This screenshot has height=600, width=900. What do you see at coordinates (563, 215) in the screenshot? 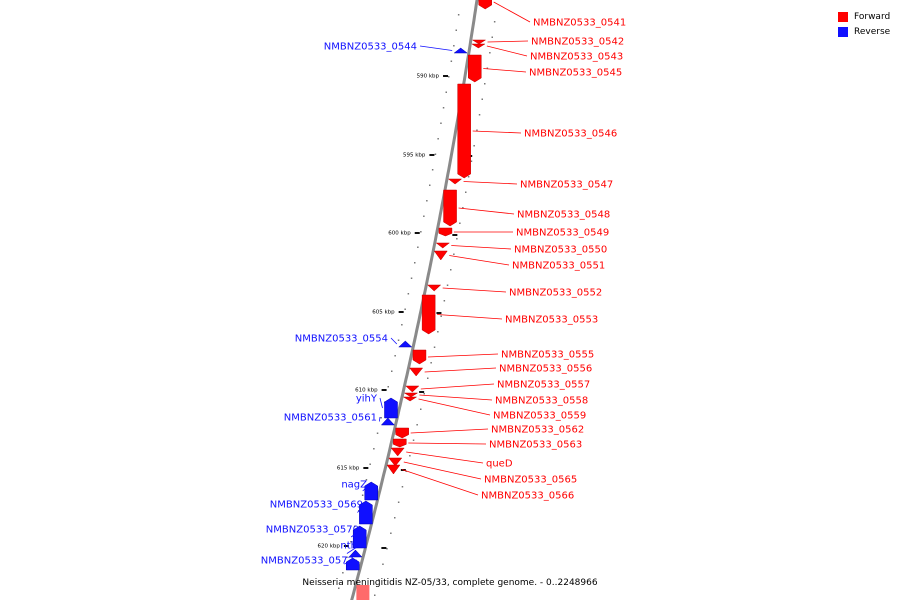
I see `gene-label: NMBNZ0533_0548` at bounding box center [563, 215].